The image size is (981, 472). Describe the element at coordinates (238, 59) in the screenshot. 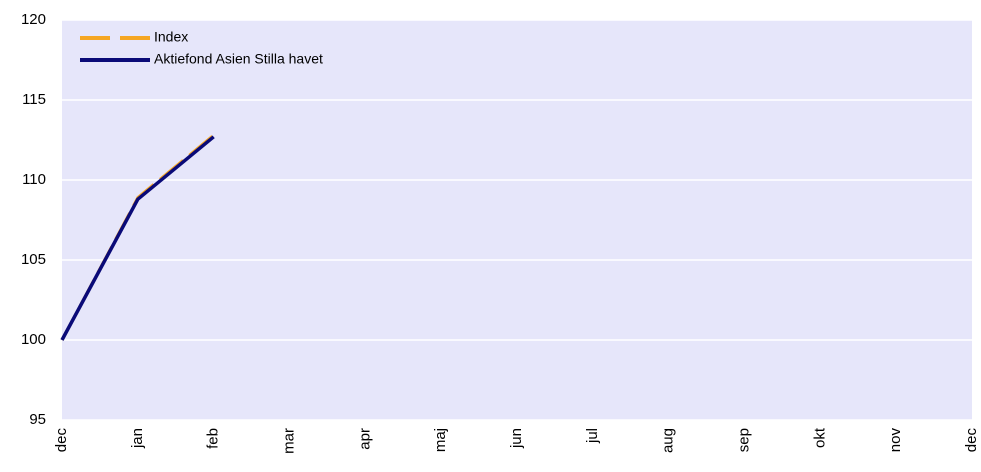

I see `legend-label: Aktiefond Asien Stilla havet` at that location.